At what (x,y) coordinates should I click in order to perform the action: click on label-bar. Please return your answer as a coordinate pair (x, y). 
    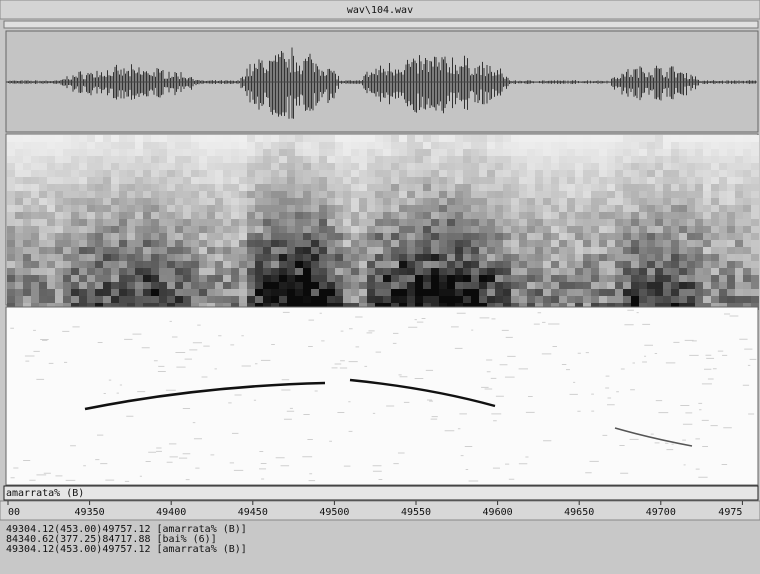
    Looking at the image, I should click on (381, 493).